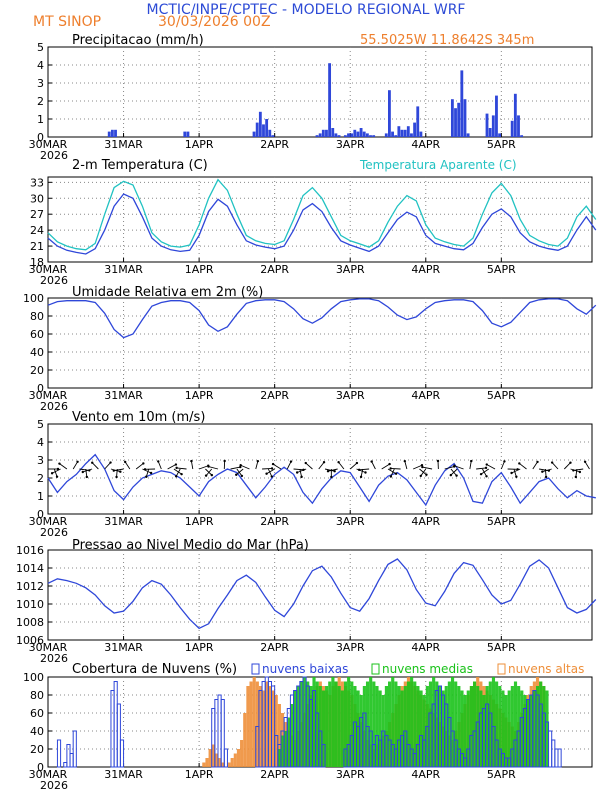 The height and width of the screenshot is (792, 612). I want to click on y-tick-label: 1006, so click(30, 640).